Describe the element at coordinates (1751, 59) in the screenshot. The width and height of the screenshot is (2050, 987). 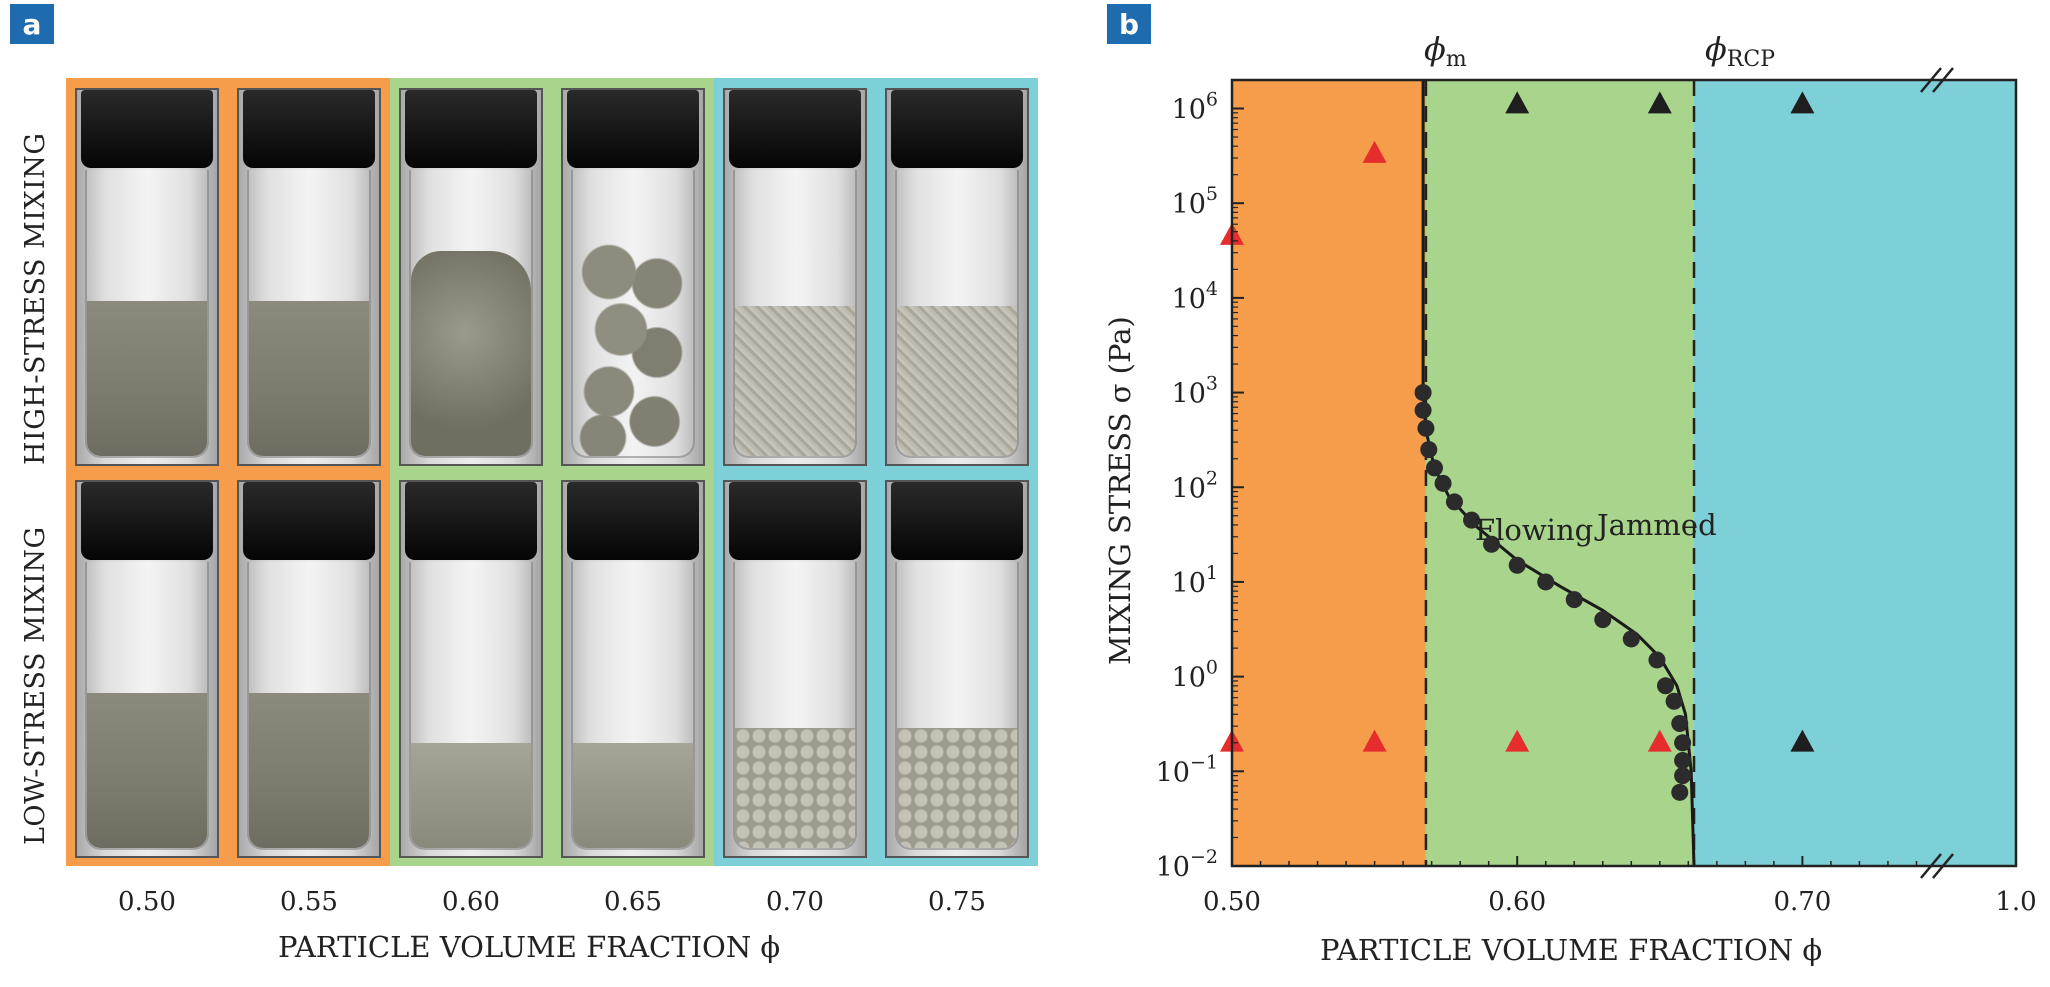
I see `phi-rcp-subscript: RCP` at that location.